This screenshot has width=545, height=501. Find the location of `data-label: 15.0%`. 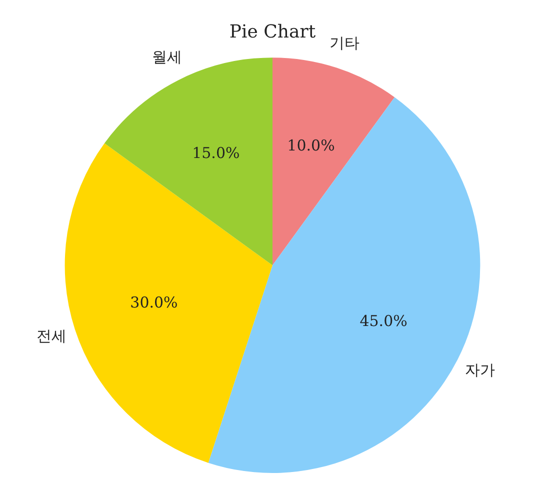

data-label: 15.0% is located at coordinates (216, 153).